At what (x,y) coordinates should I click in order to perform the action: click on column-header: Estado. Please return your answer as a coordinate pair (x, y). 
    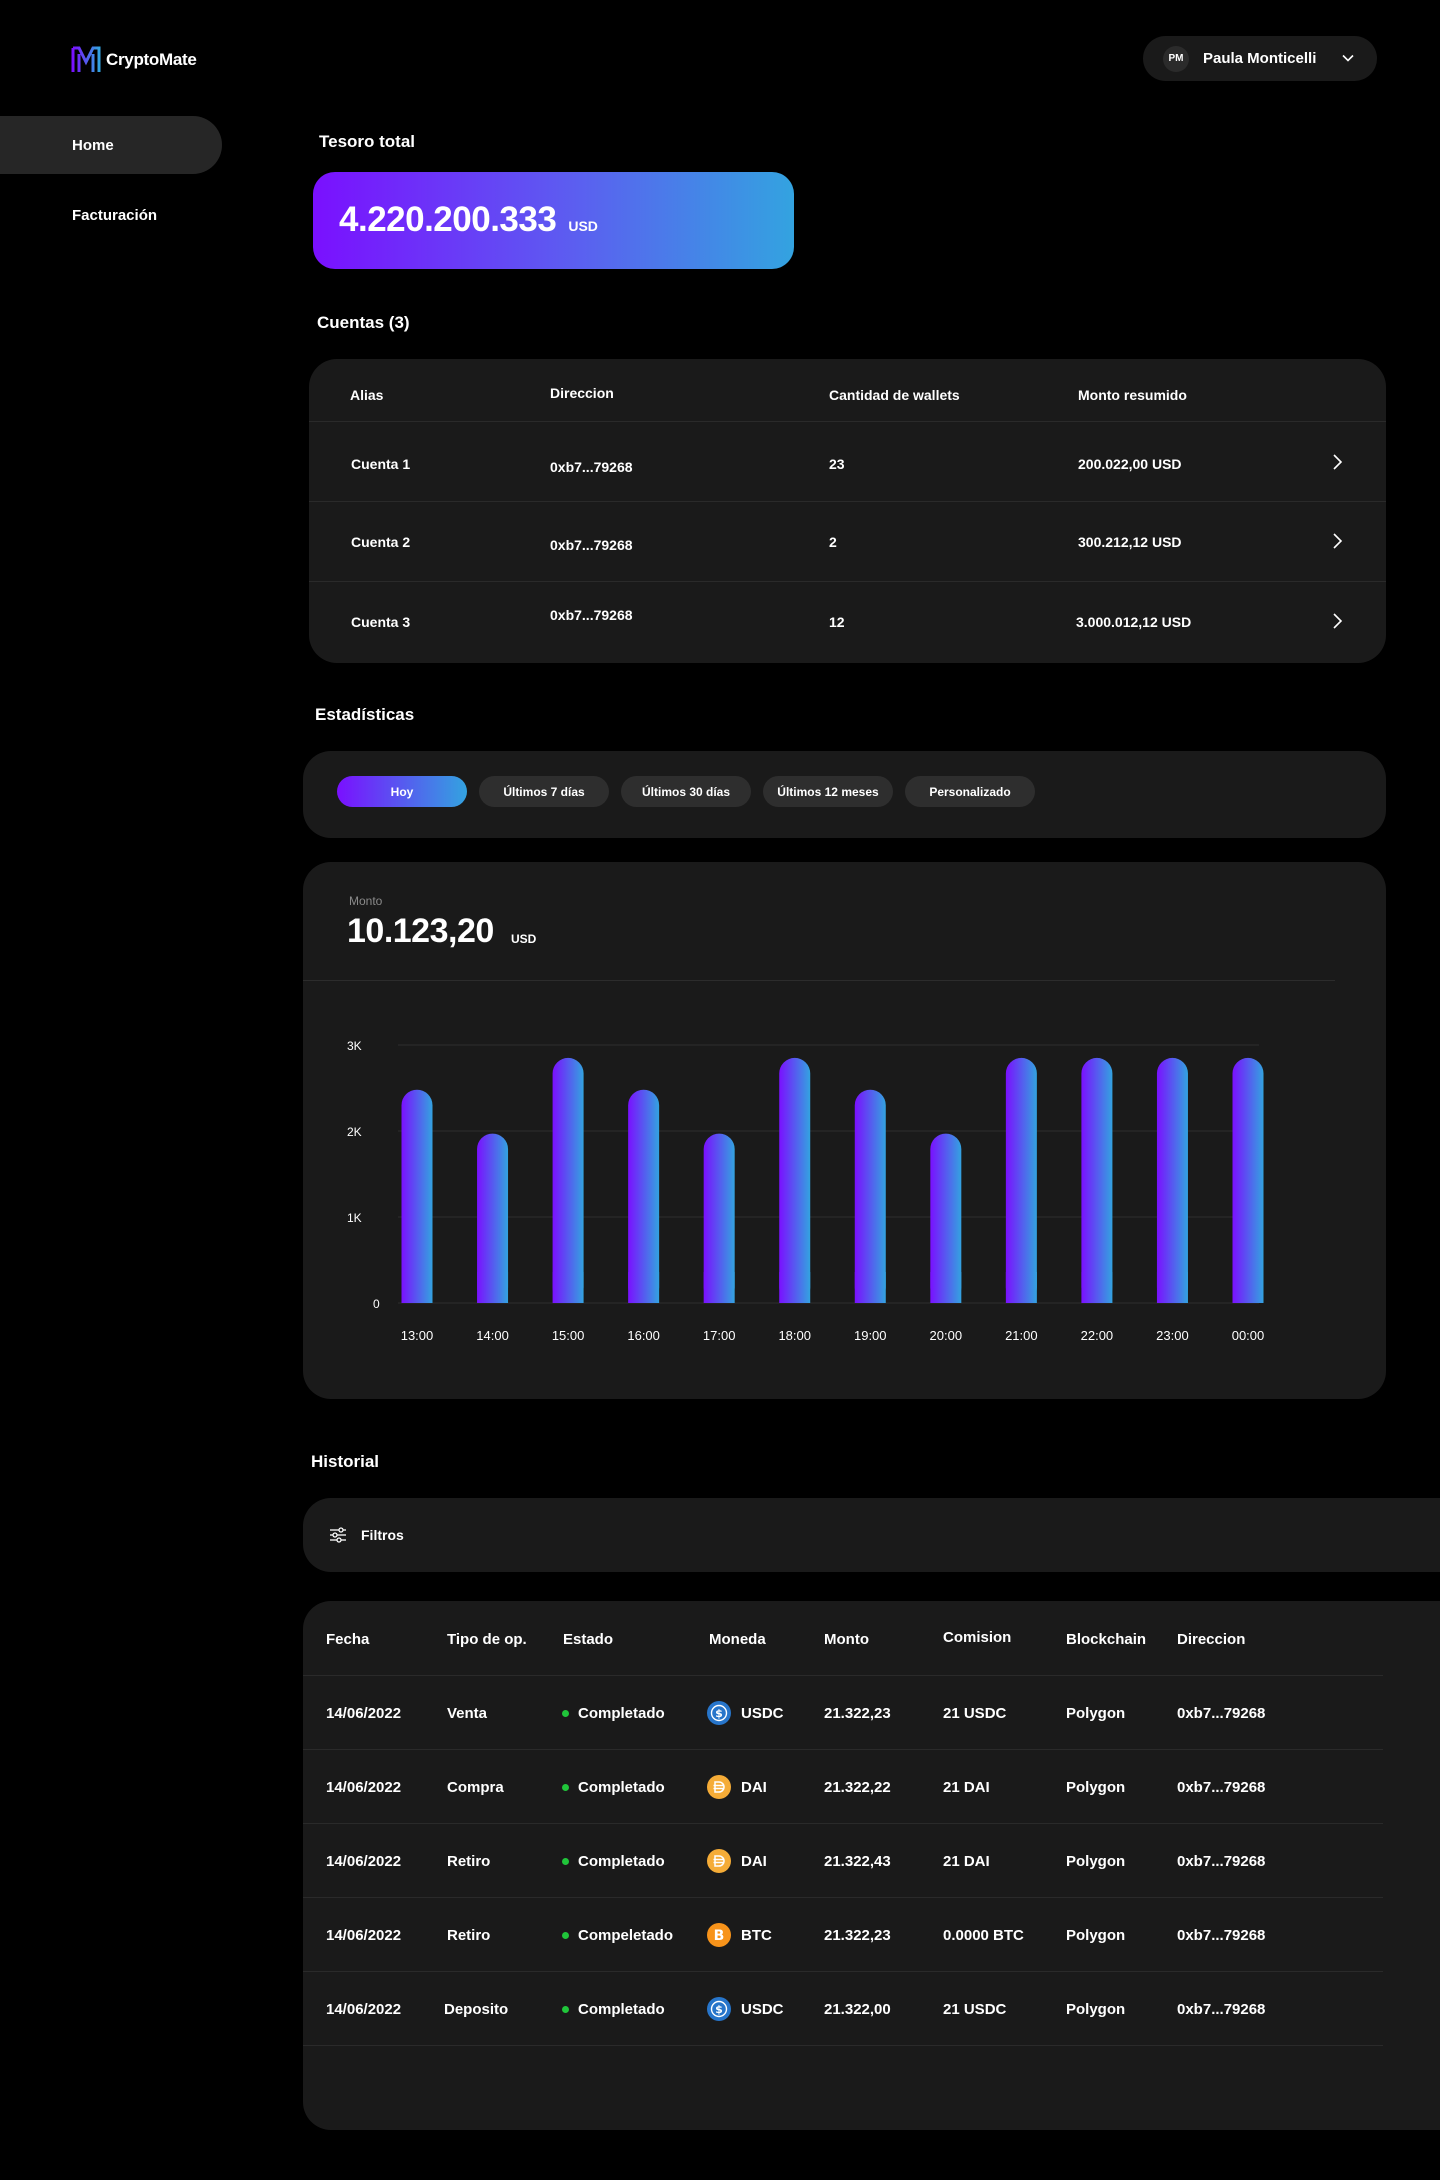
    Looking at the image, I should click on (588, 1639).